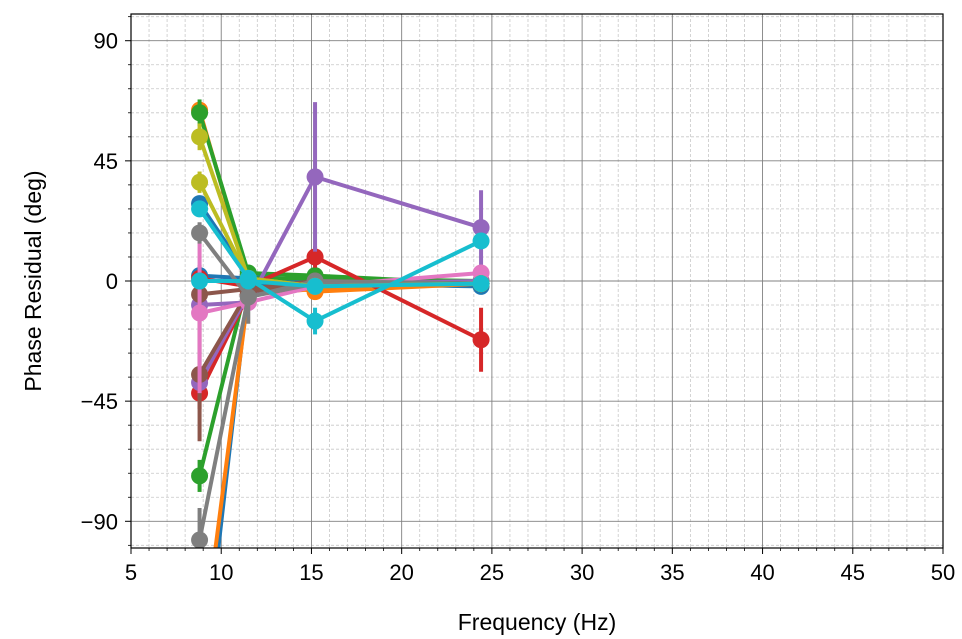  I want to click on y-tick-label: 90, so click(106, 41).